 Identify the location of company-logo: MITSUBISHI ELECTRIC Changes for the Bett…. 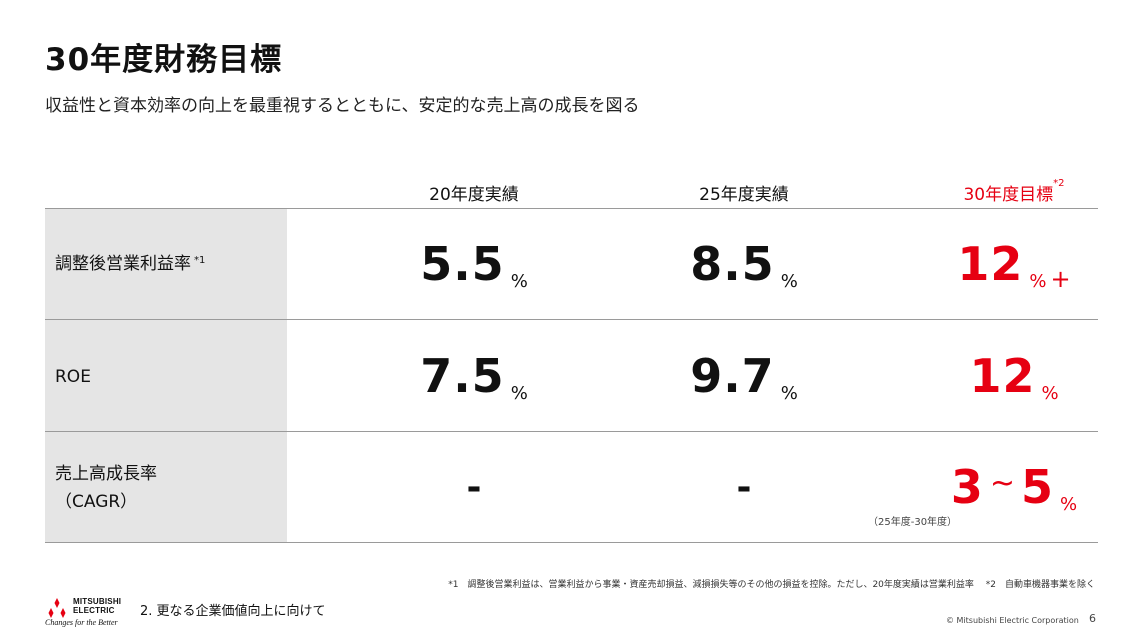
(85, 613).